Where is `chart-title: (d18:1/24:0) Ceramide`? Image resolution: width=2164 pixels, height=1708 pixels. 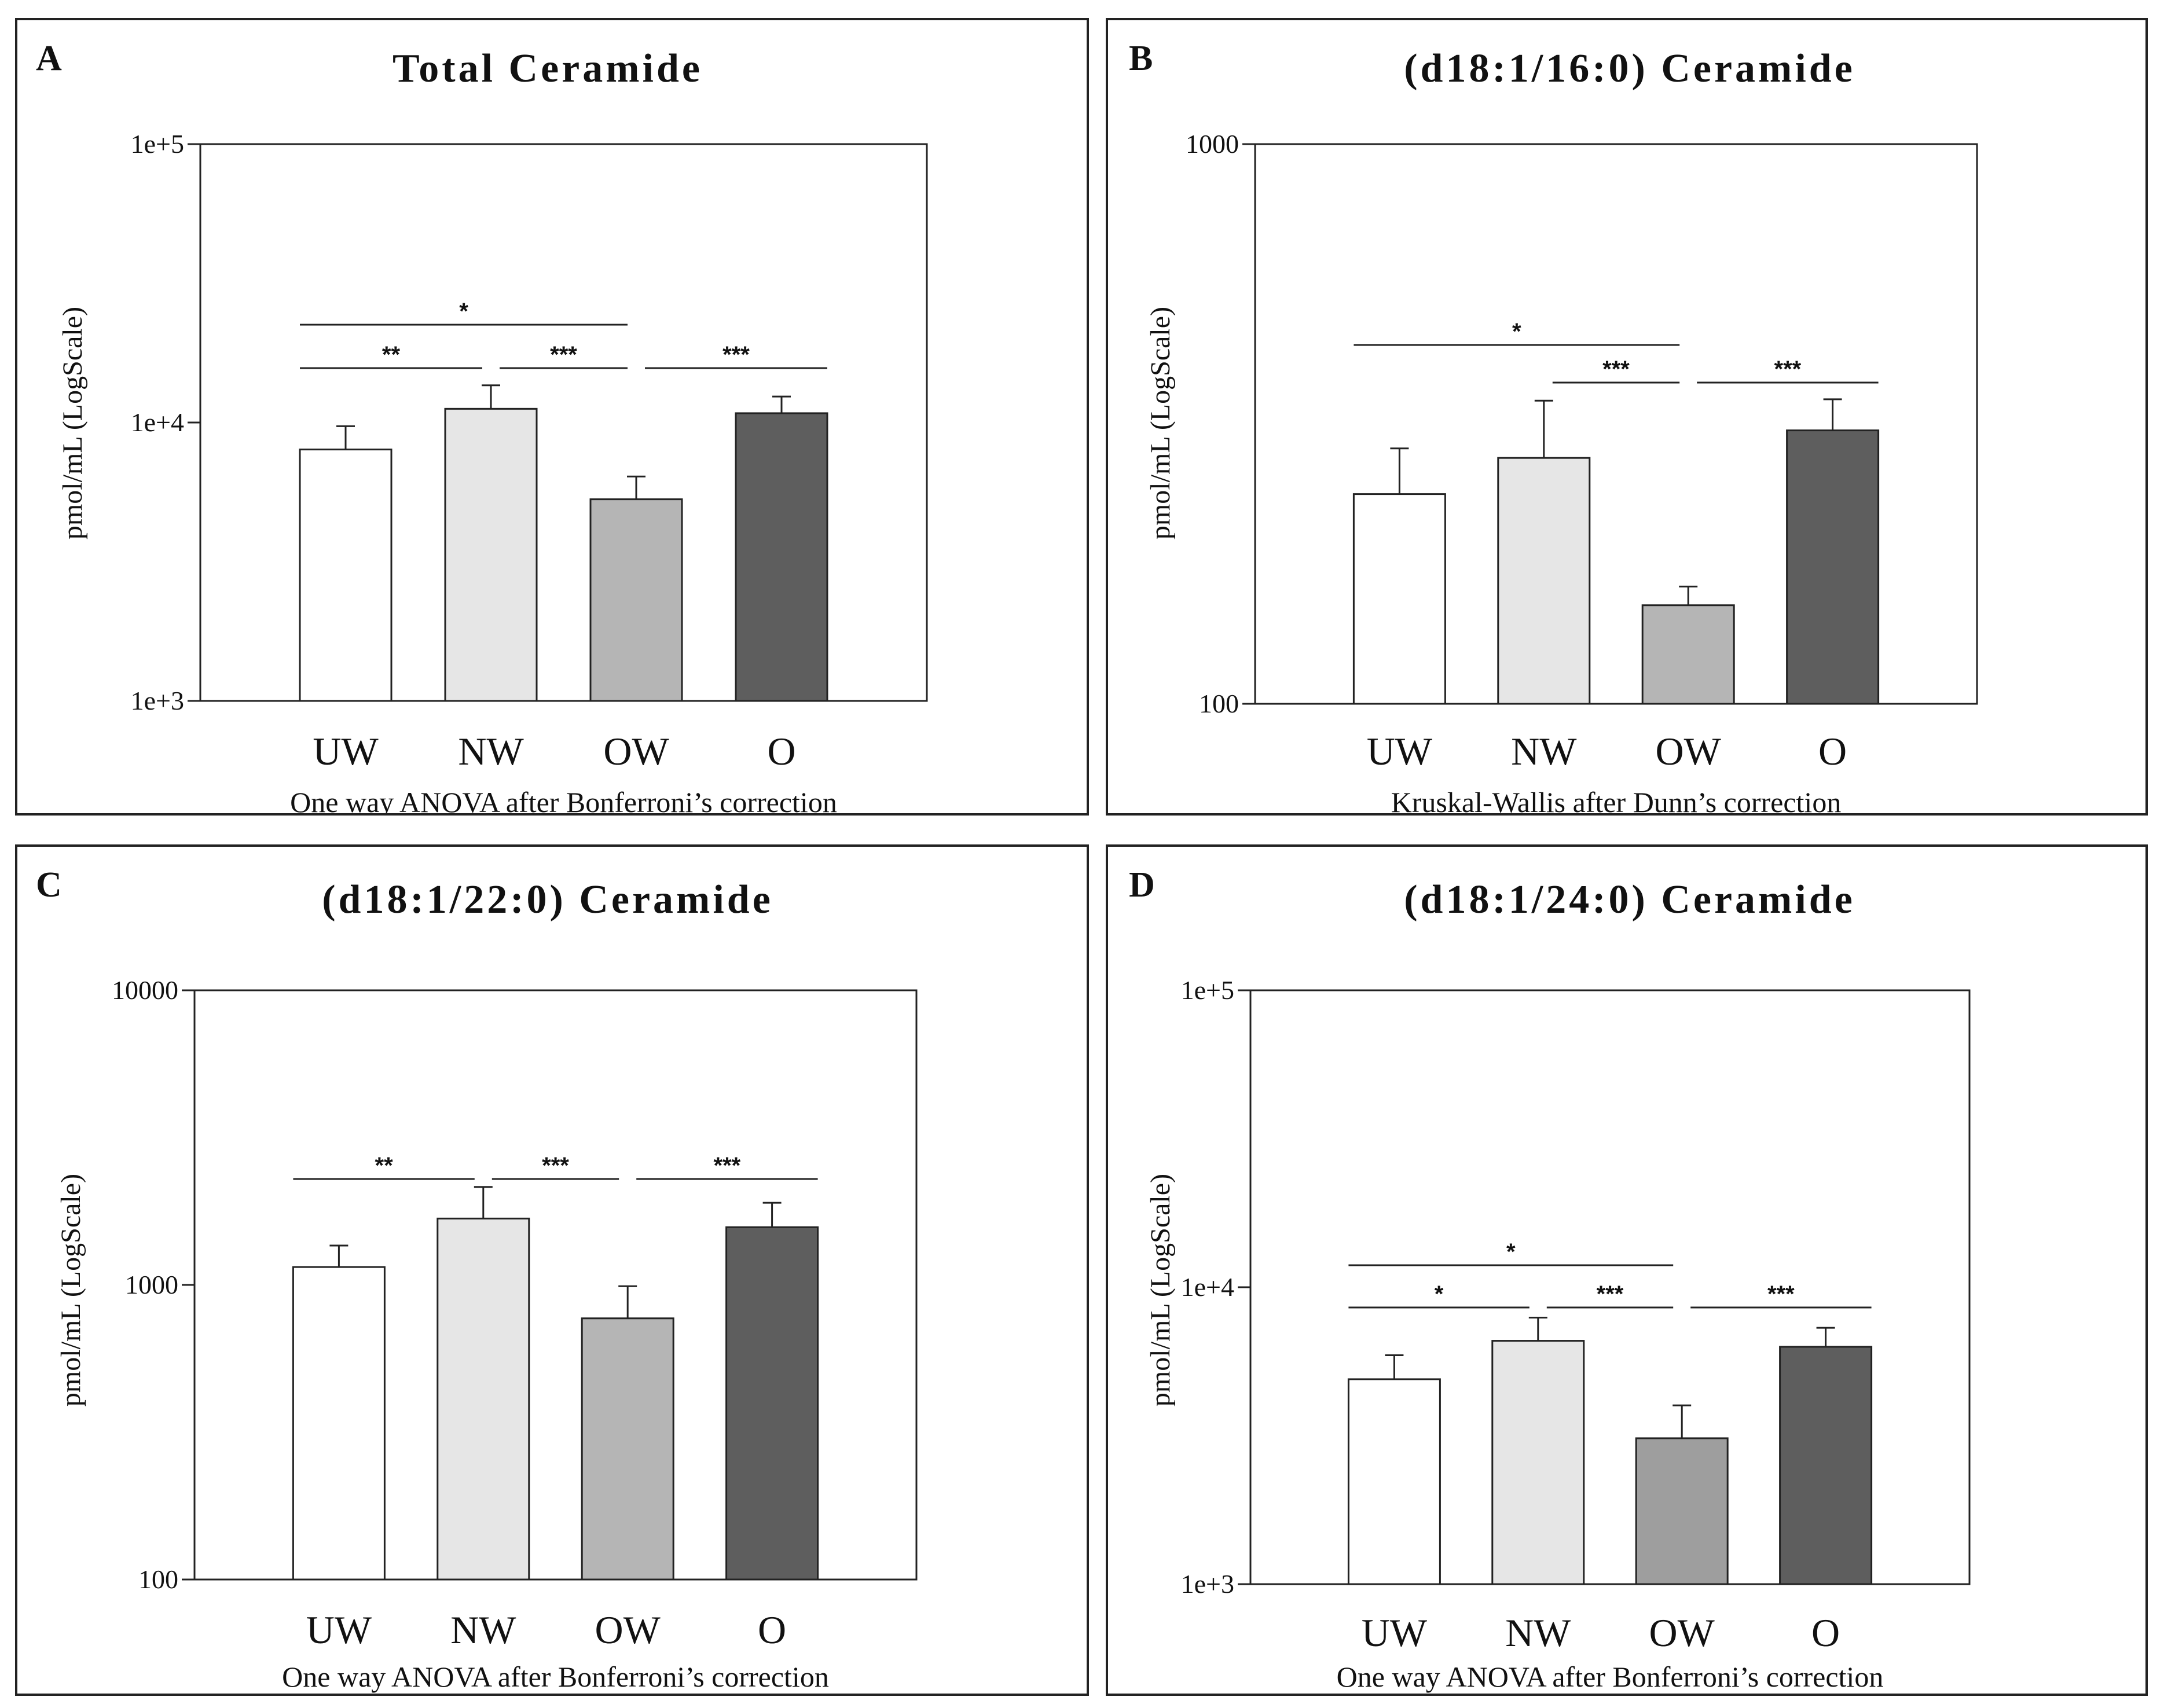
chart-title: (d18:1/24:0) Ceramide is located at coordinates (1629, 900).